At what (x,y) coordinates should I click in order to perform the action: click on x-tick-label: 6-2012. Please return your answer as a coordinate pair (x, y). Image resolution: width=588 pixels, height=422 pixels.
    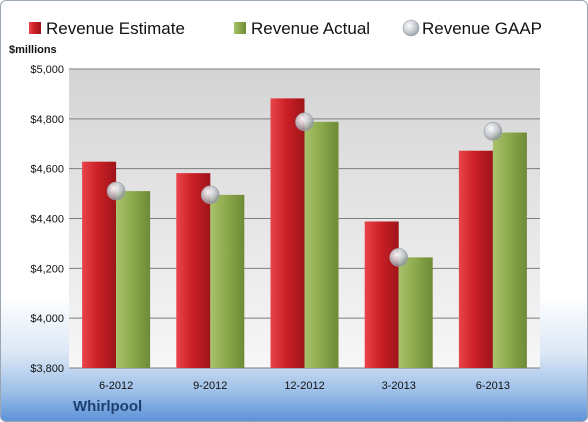
    Looking at the image, I should click on (116, 386).